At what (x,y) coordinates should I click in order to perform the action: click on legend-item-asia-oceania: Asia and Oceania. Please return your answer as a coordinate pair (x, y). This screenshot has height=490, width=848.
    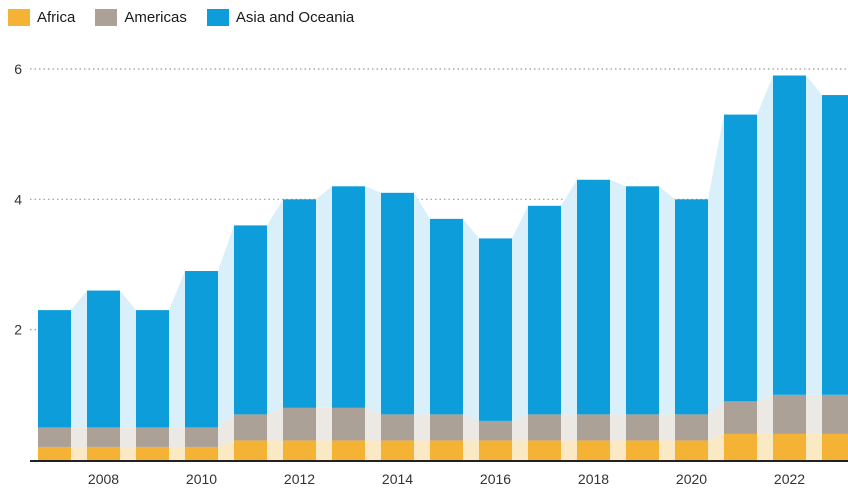
    Looking at the image, I should click on (280, 17).